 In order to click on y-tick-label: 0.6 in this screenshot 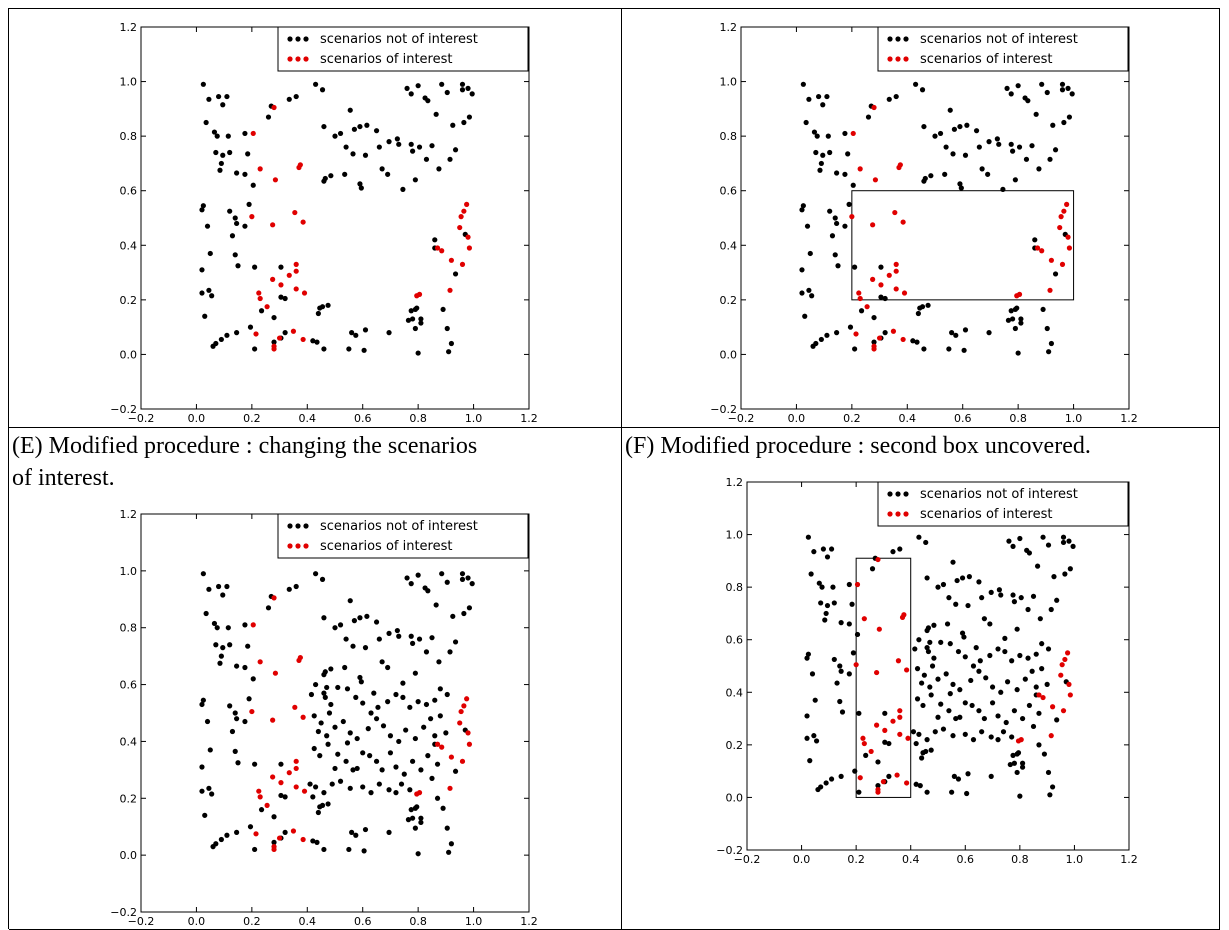, I will do `click(129, 191)`.